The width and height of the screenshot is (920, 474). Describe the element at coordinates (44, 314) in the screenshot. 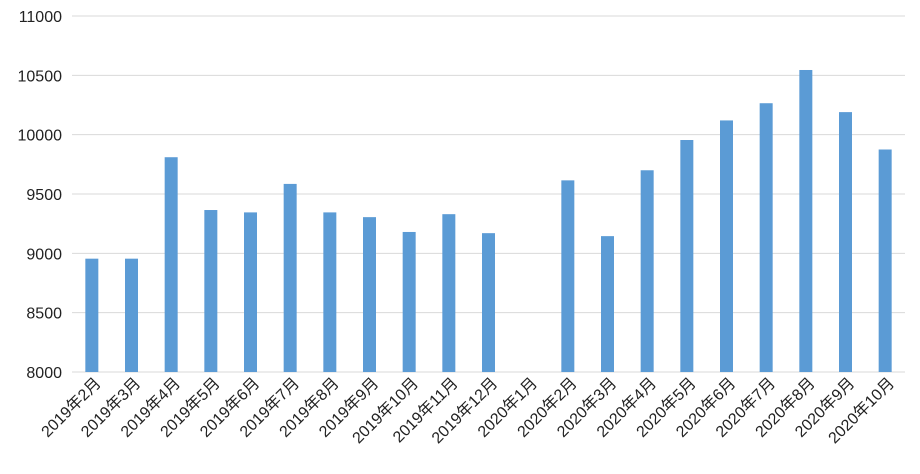

I see `y-tick-label: 8500` at that location.